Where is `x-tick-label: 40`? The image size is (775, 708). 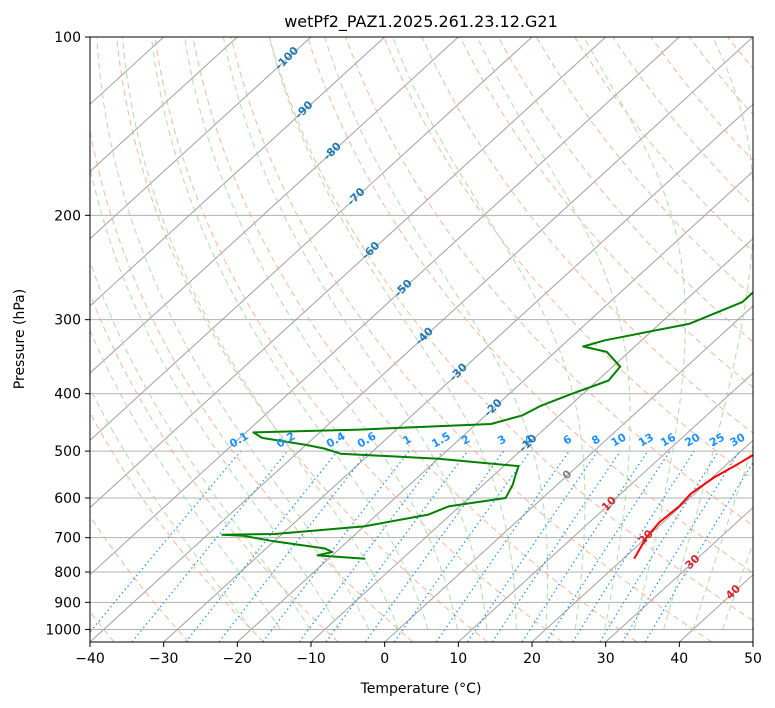 x-tick-label: 40 is located at coordinates (679, 659).